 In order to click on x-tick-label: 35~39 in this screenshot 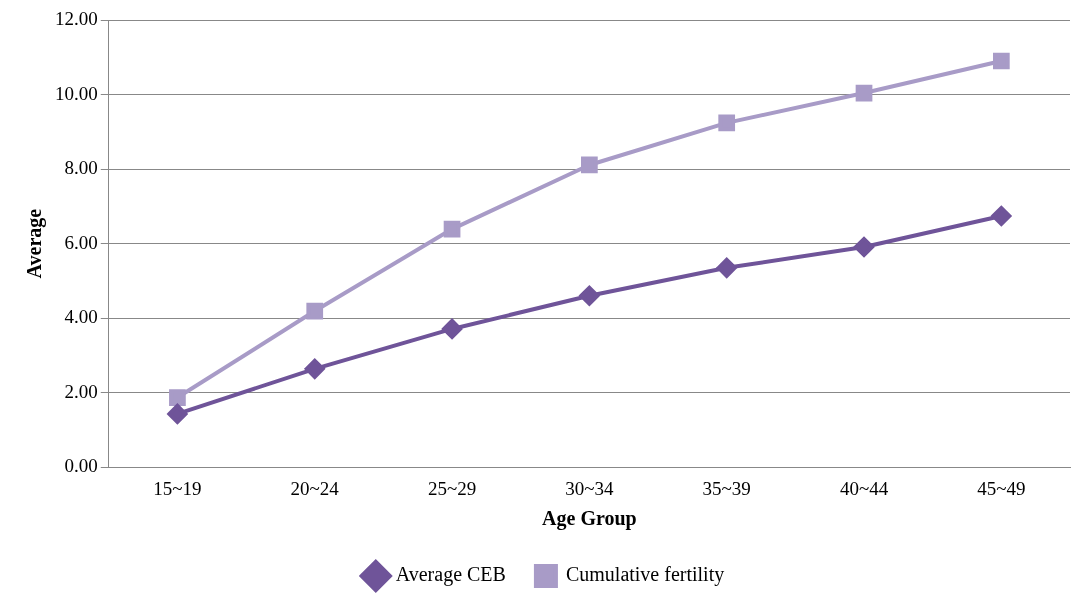, I will do `click(726, 488)`.